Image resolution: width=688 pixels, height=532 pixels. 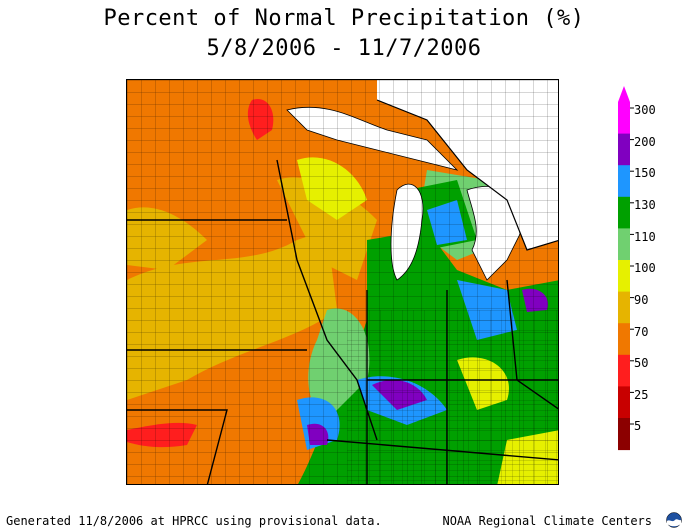 What do you see at coordinates (645, 237) in the screenshot?
I see `legend-label-110: 110` at bounding box center [645, 237].